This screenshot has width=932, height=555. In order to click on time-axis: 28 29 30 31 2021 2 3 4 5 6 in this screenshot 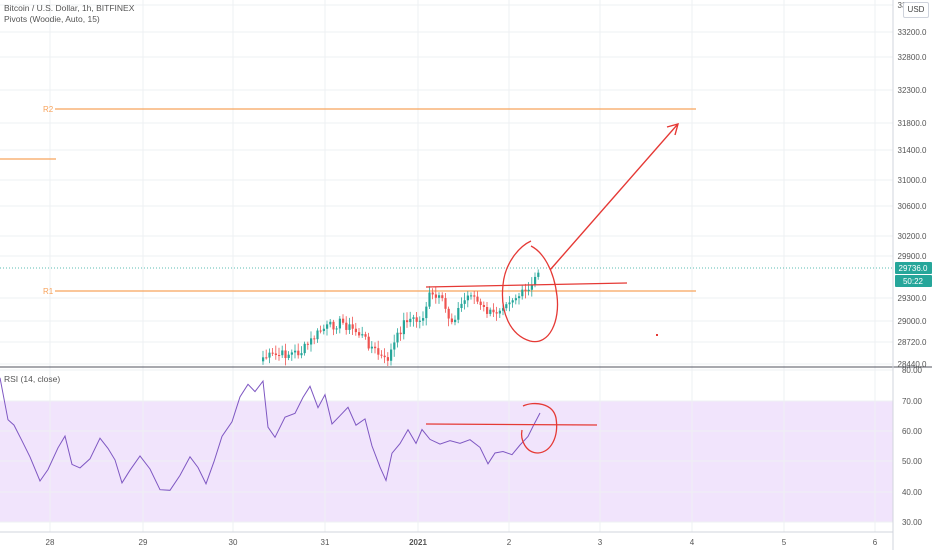, I will do `click(462, 542)`.